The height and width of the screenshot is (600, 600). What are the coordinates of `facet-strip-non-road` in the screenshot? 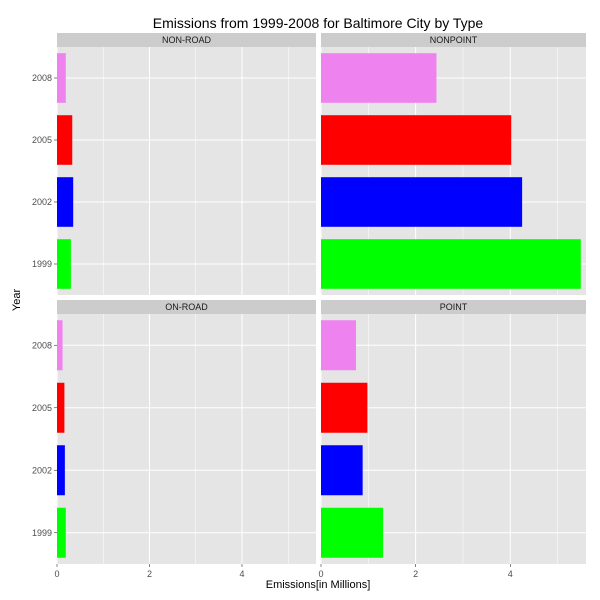 It's located at (186, 40).